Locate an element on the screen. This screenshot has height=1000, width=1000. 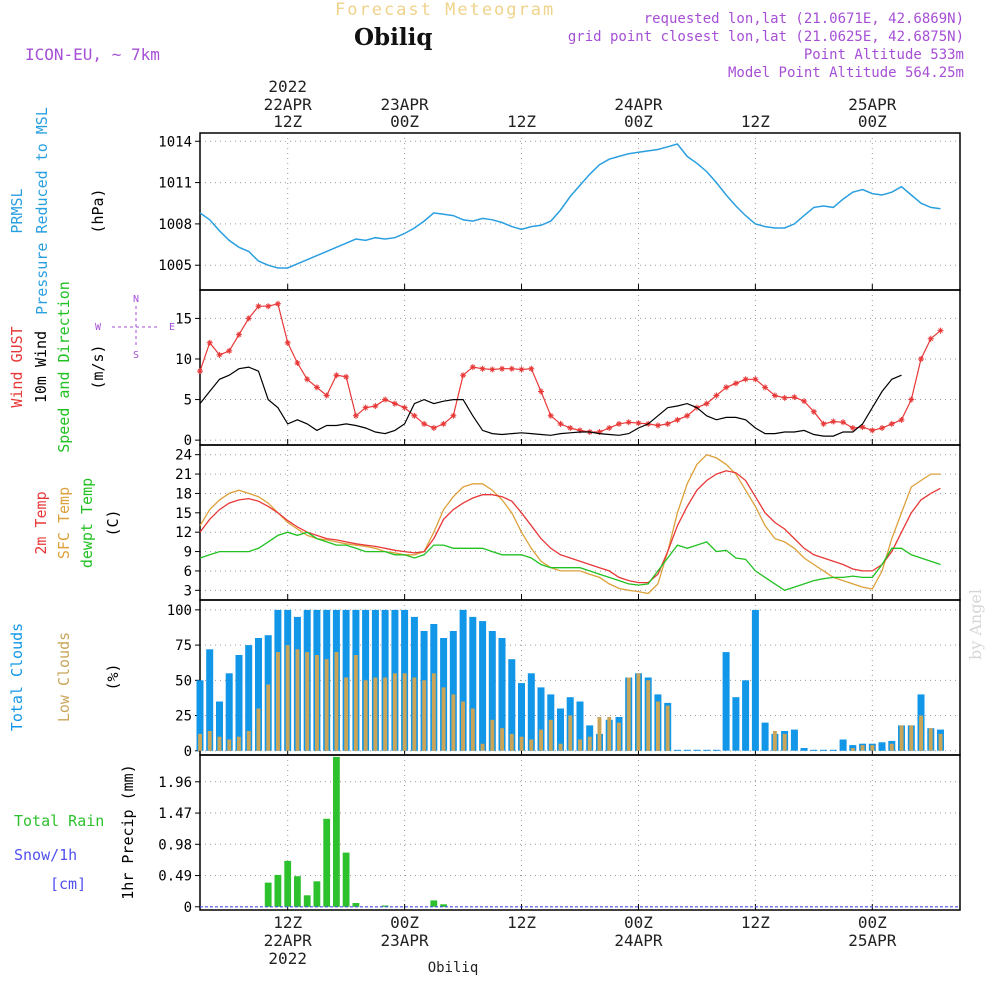
y-tick-label: 1005 is located at coordinates (175, 266).